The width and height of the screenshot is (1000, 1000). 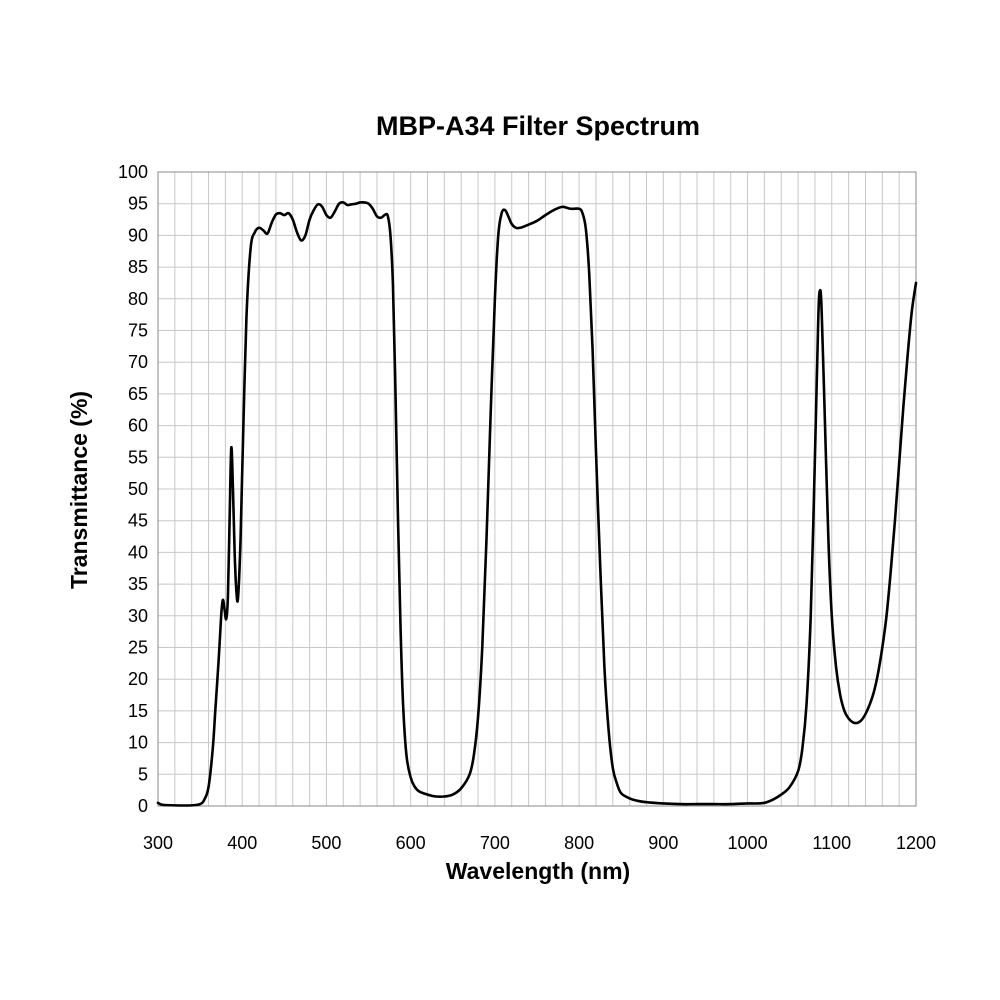 What do you see at coordinates (138, 648) in the screenshot?
I see `y-tick-label-25: 25` at bounding box center [138, 648].